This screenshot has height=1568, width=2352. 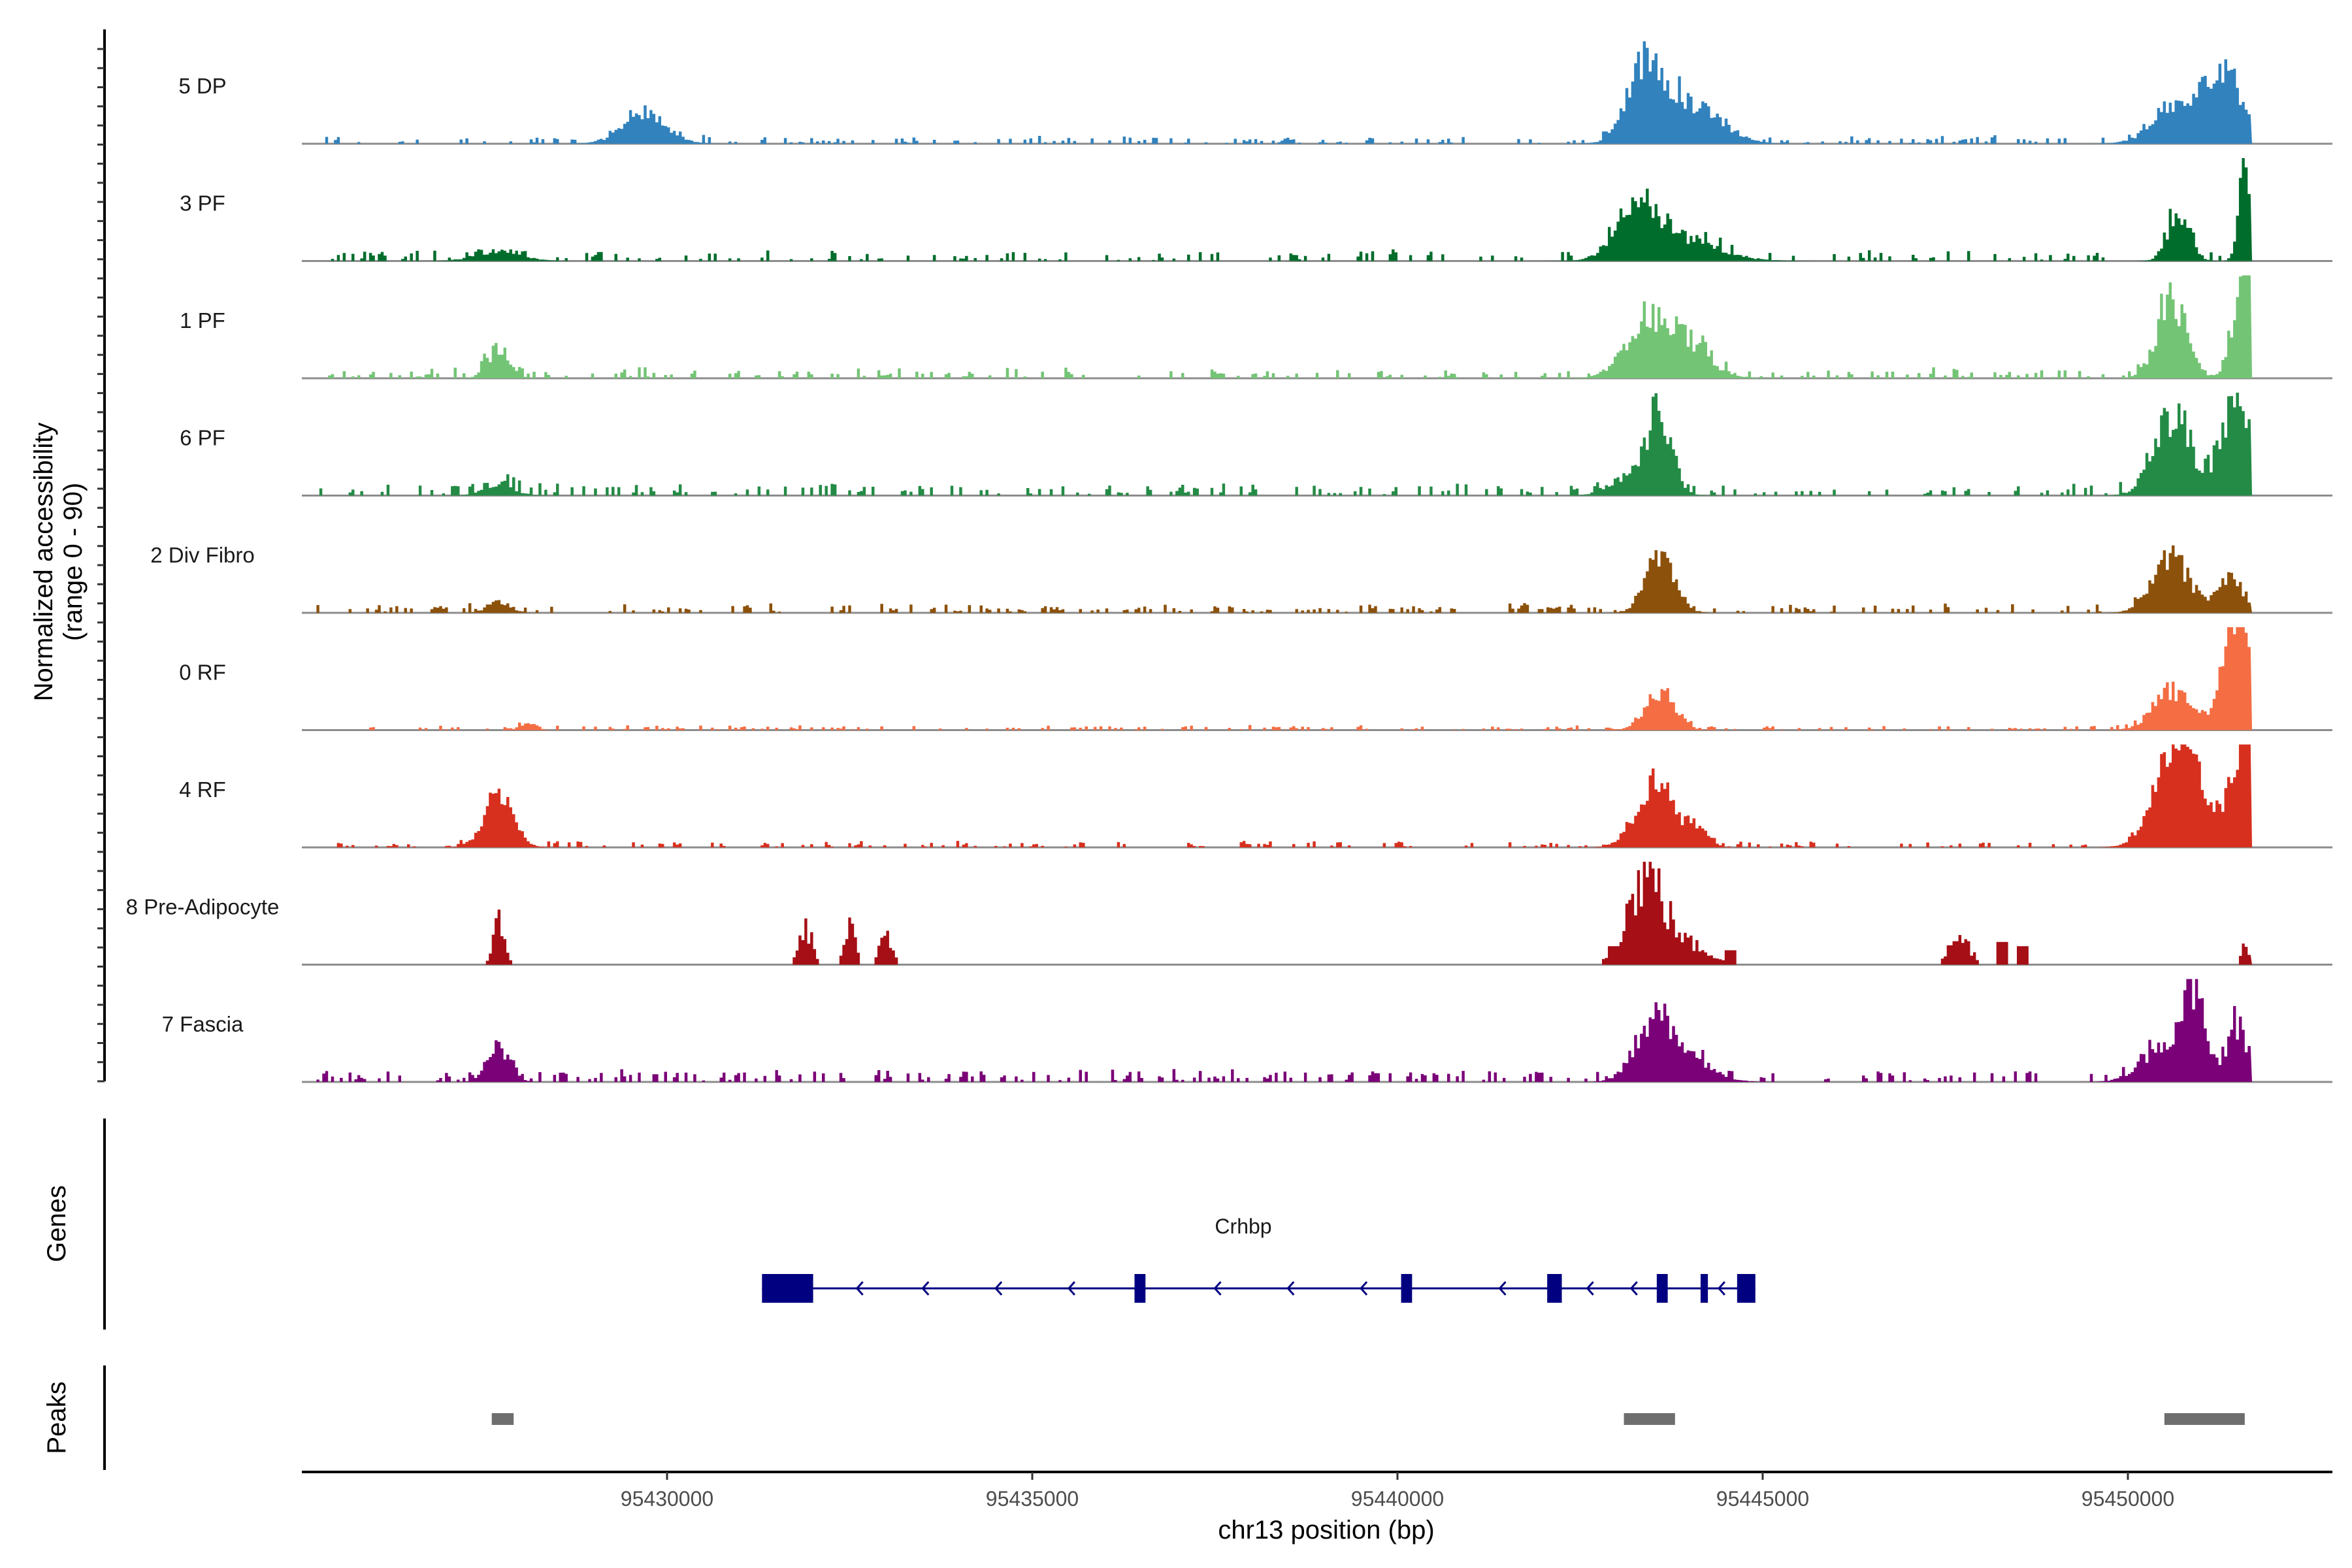 What do you see at coordinates (202, 789) in the screenshot?
I see `track-label-4-rf: 4 RF` at bounding box center [202, 789].